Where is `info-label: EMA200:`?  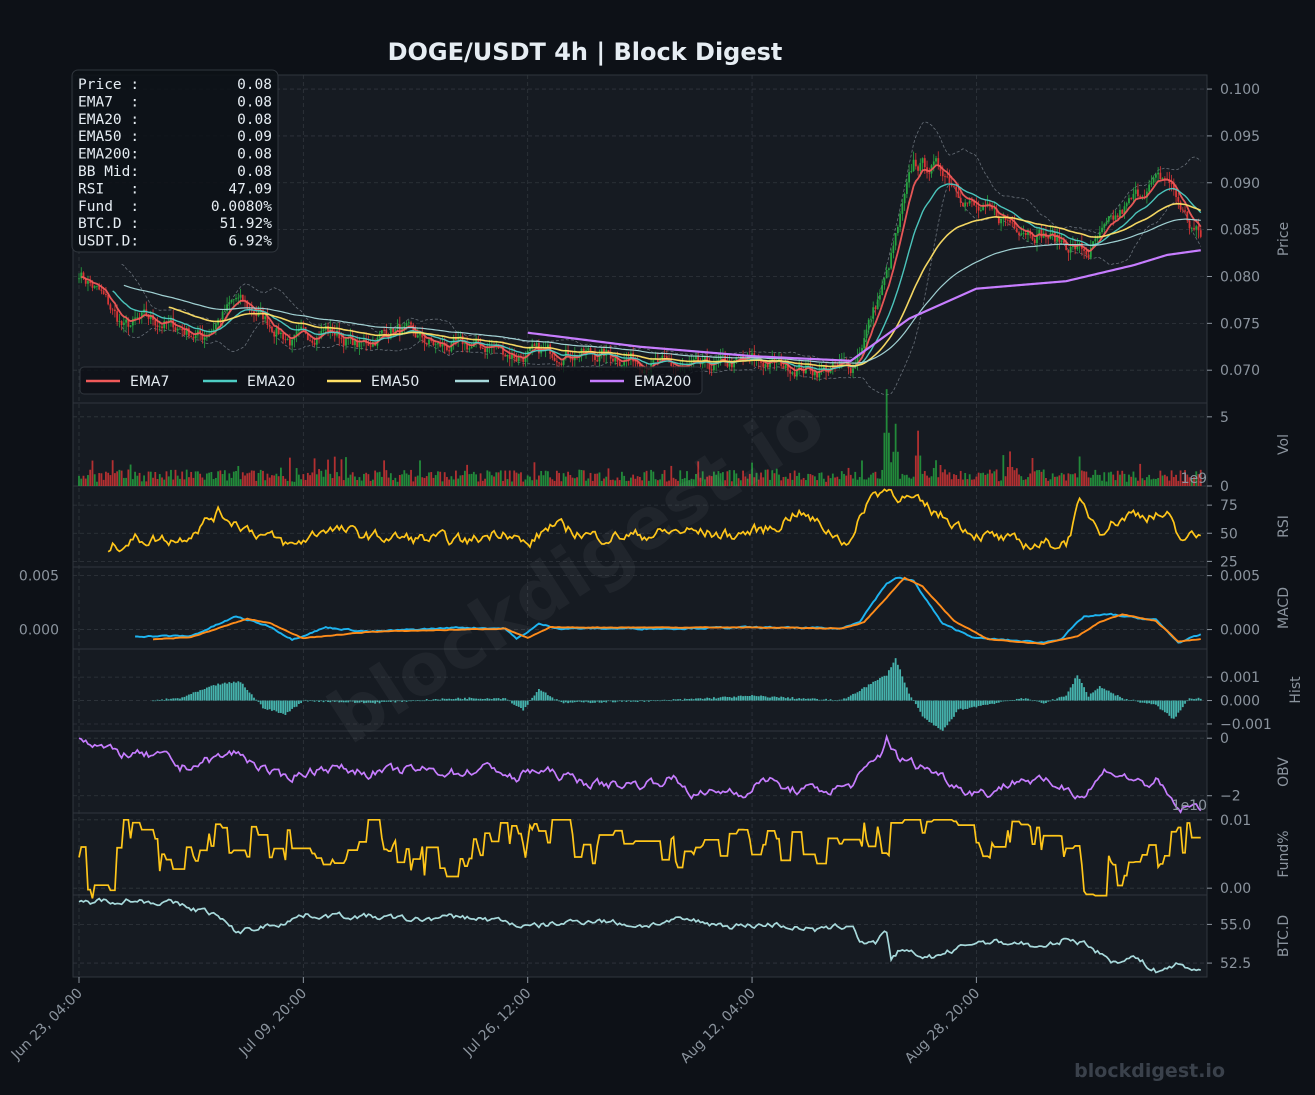
info-label: EMA200: is located at coordinates (108, 155).